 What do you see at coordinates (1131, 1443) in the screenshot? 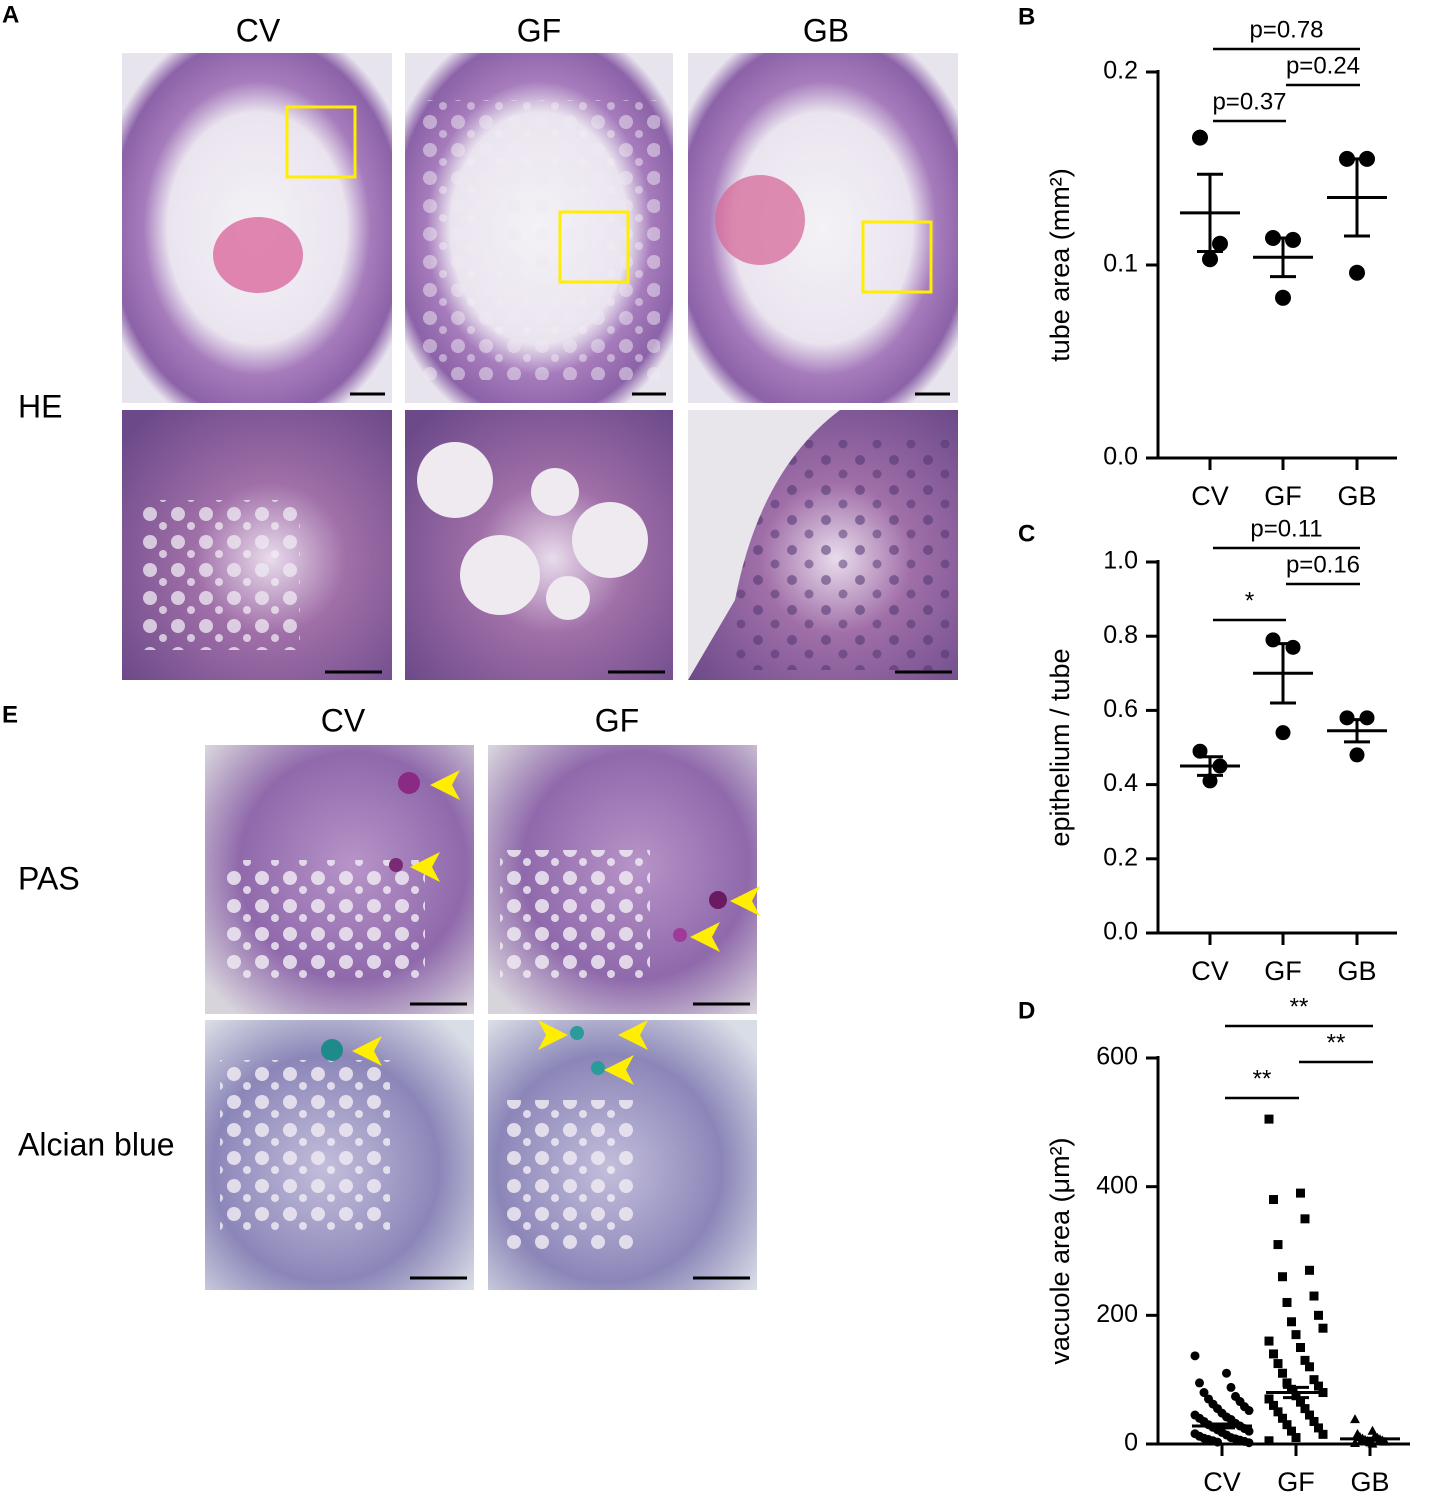
I see `y-tick-label: 0` at bounding box center [1131, 1443].